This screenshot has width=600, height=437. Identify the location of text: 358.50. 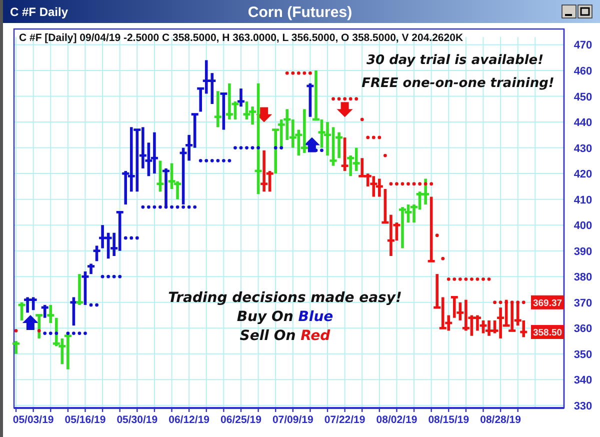
(547, 332).